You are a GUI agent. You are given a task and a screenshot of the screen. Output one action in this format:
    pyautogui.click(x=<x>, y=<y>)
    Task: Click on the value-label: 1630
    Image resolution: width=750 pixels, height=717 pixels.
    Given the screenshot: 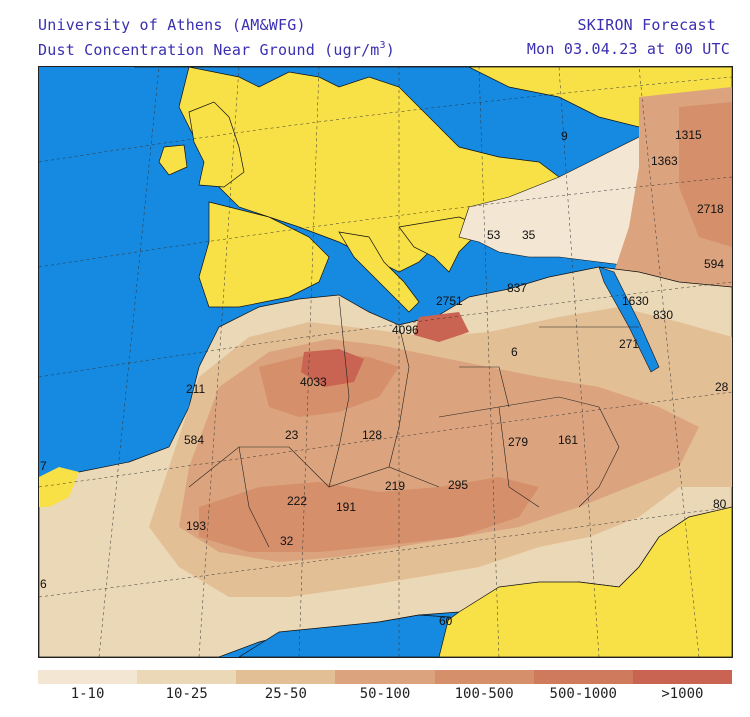 What is the action you would take?
    pyautogui.click(x=635, y=301)
    